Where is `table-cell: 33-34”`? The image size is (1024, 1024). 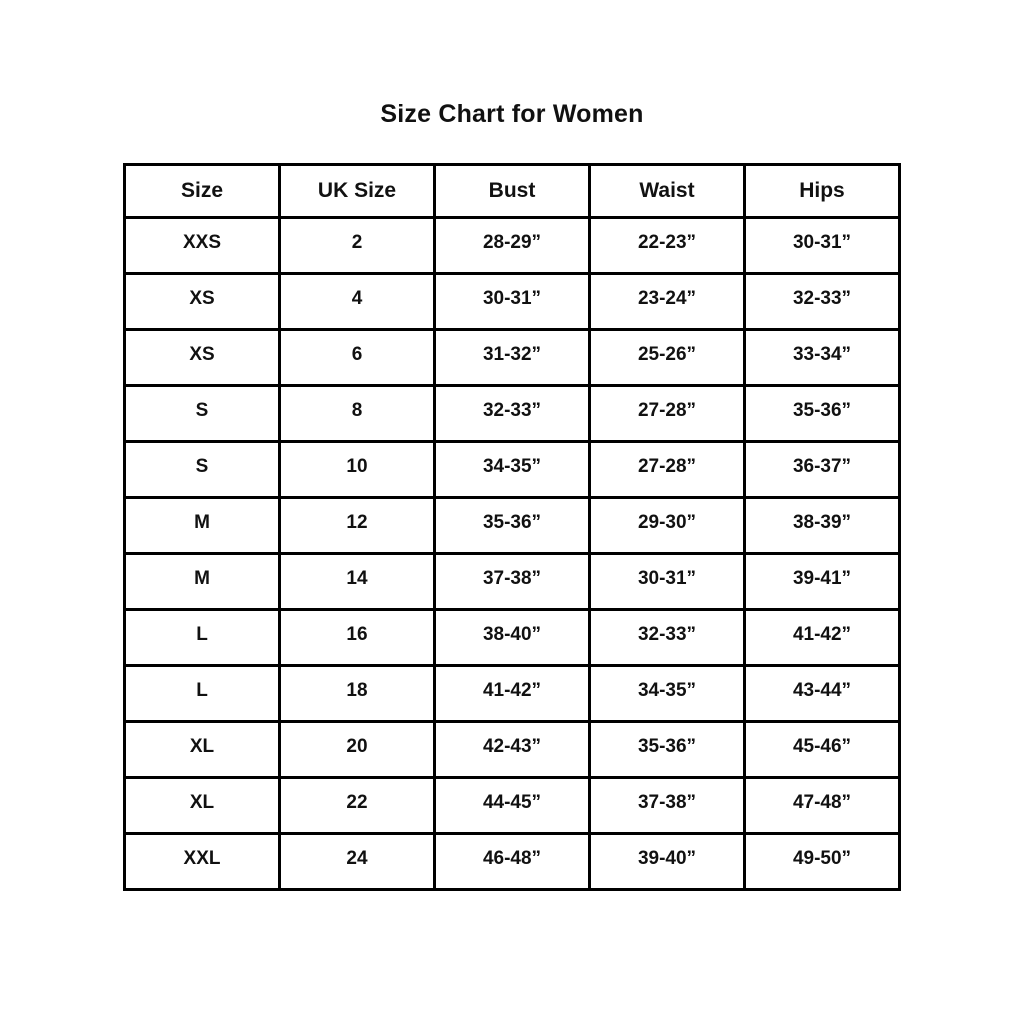 table-cell: 33-34” is located at coordinates (822, 357).